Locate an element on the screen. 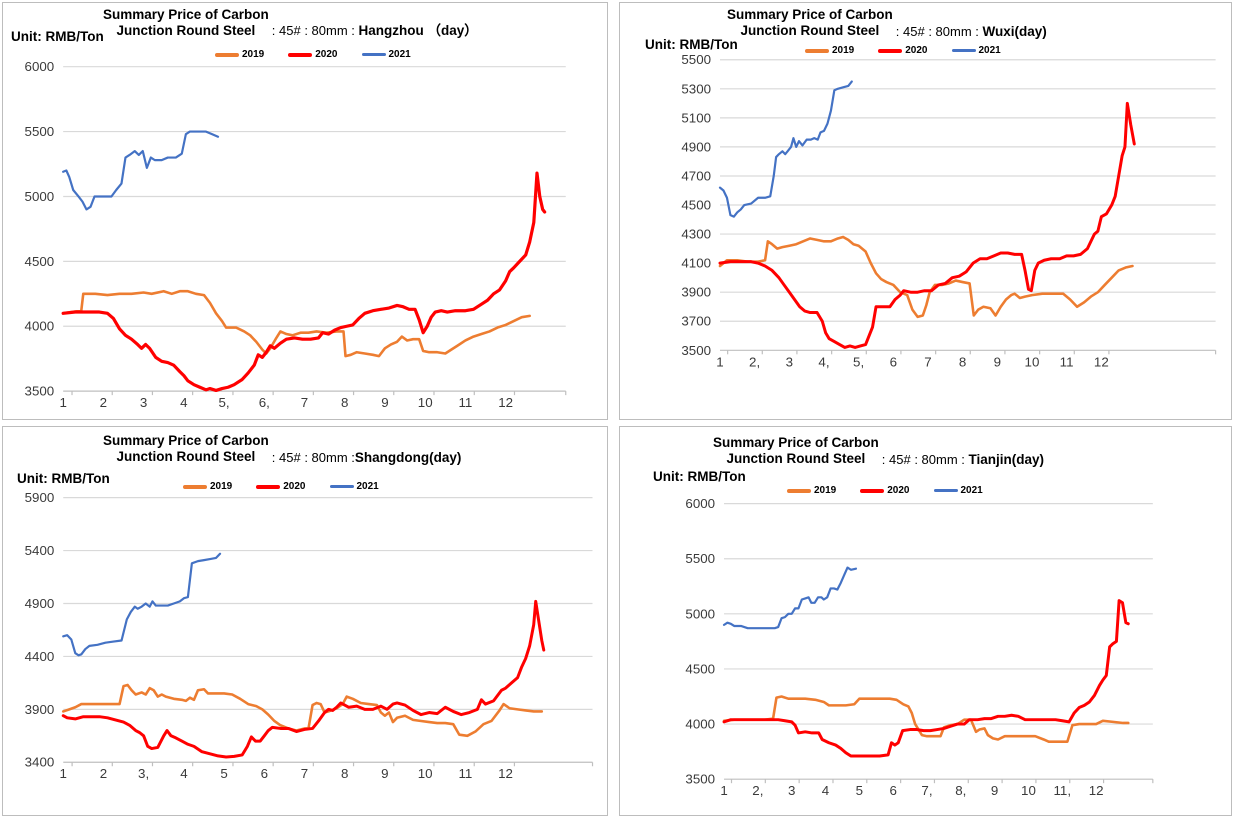 This screenshot has height=818, width=1234. city-label: Tianjin(day) is located at coordinates (1006, 459).